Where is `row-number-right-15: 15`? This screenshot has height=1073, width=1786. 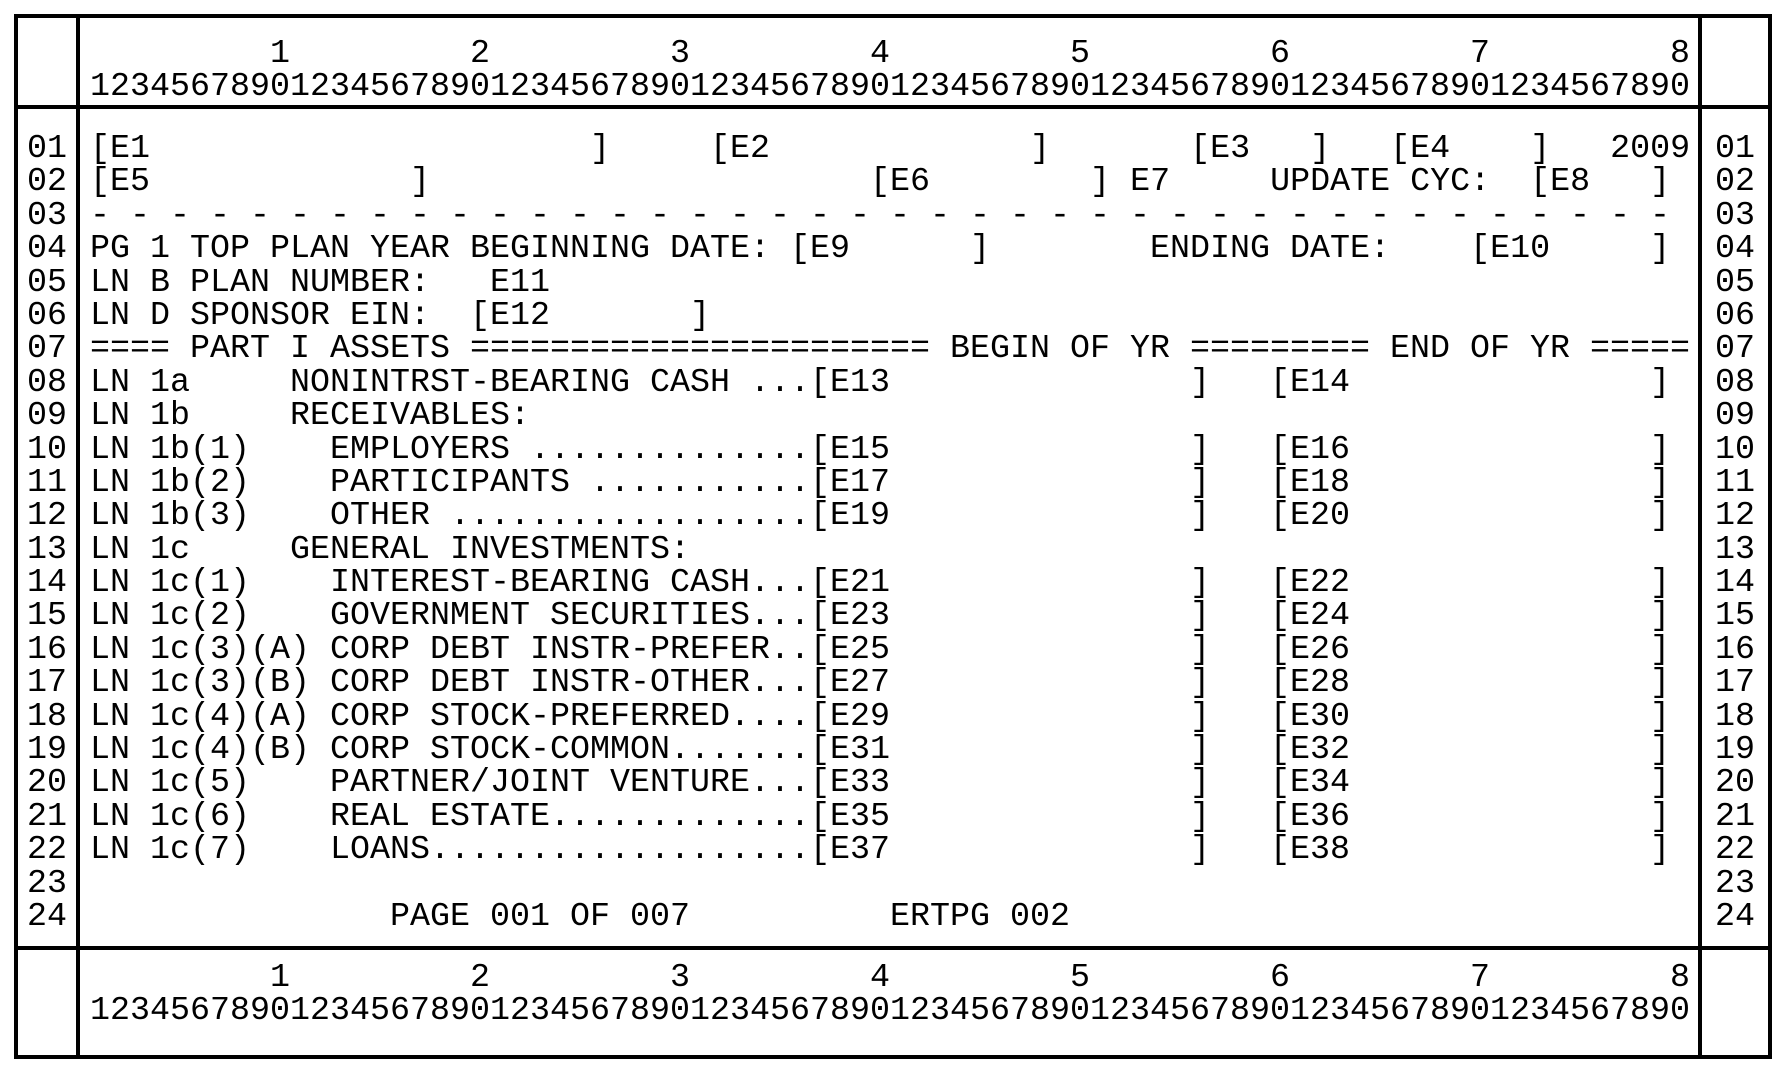
row-number-right-15: 15 is located at coordinates (1734, 616).